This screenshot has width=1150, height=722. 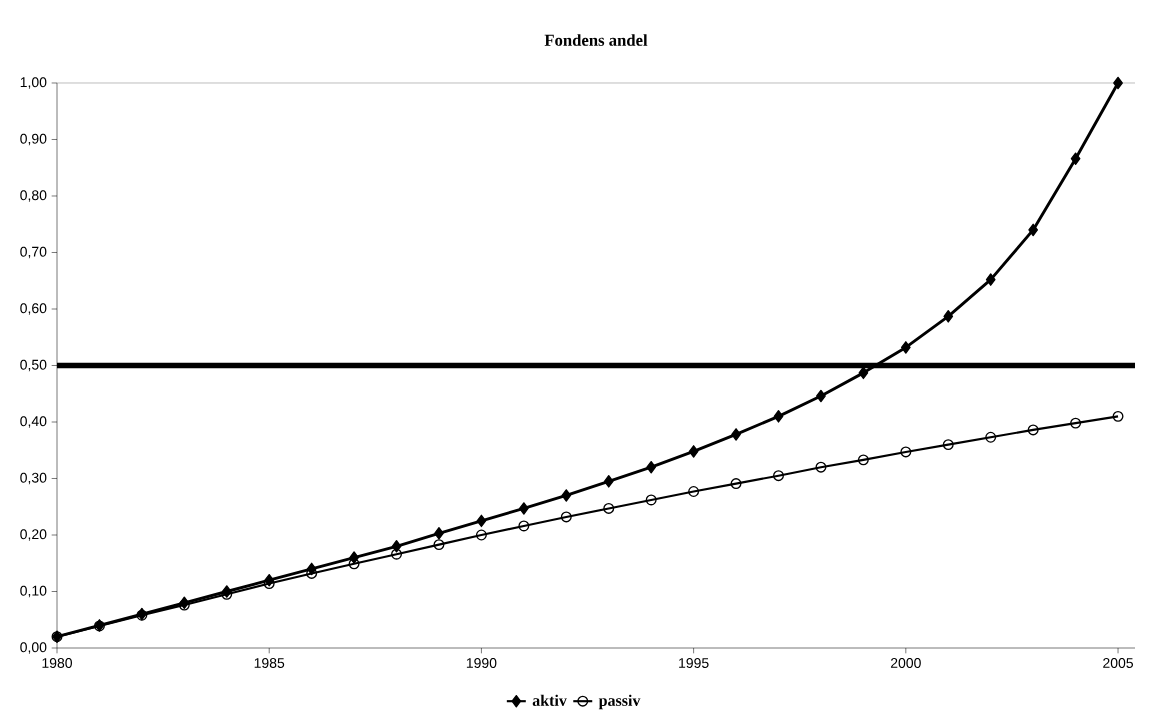 I want to click on y-tick-label: 0,10, so click(x=33, y=591).